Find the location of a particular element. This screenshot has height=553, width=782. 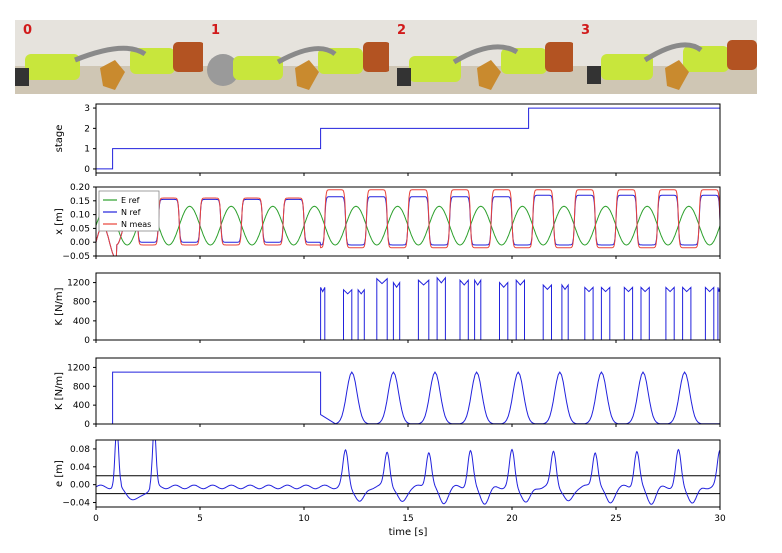

legend-label-1: N ref is located at coordinates (131, 212).